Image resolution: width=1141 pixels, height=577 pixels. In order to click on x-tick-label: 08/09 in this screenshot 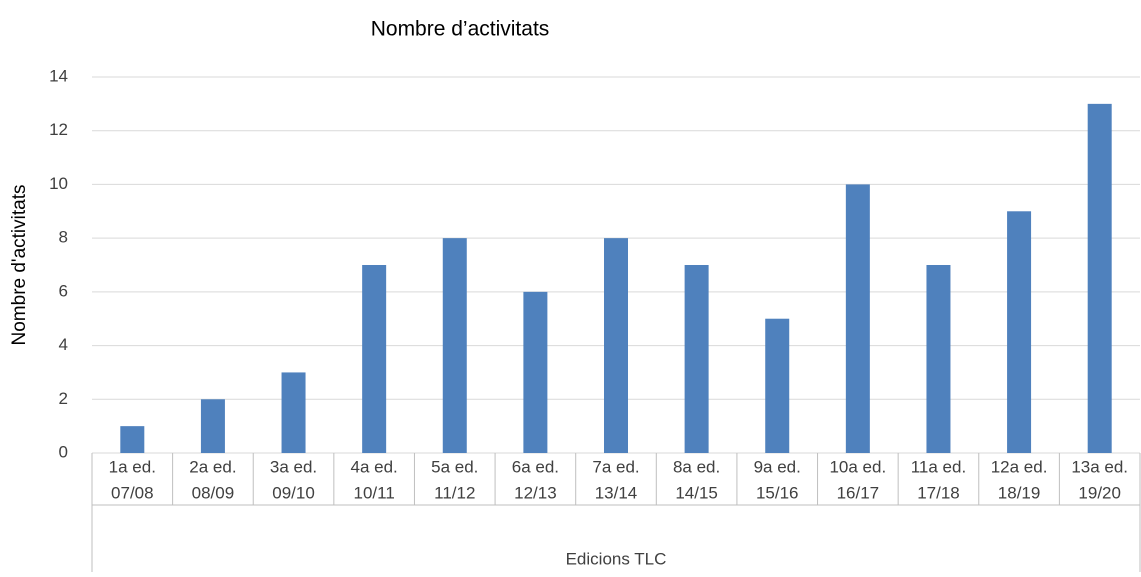, I will do `click(213, 492)`.